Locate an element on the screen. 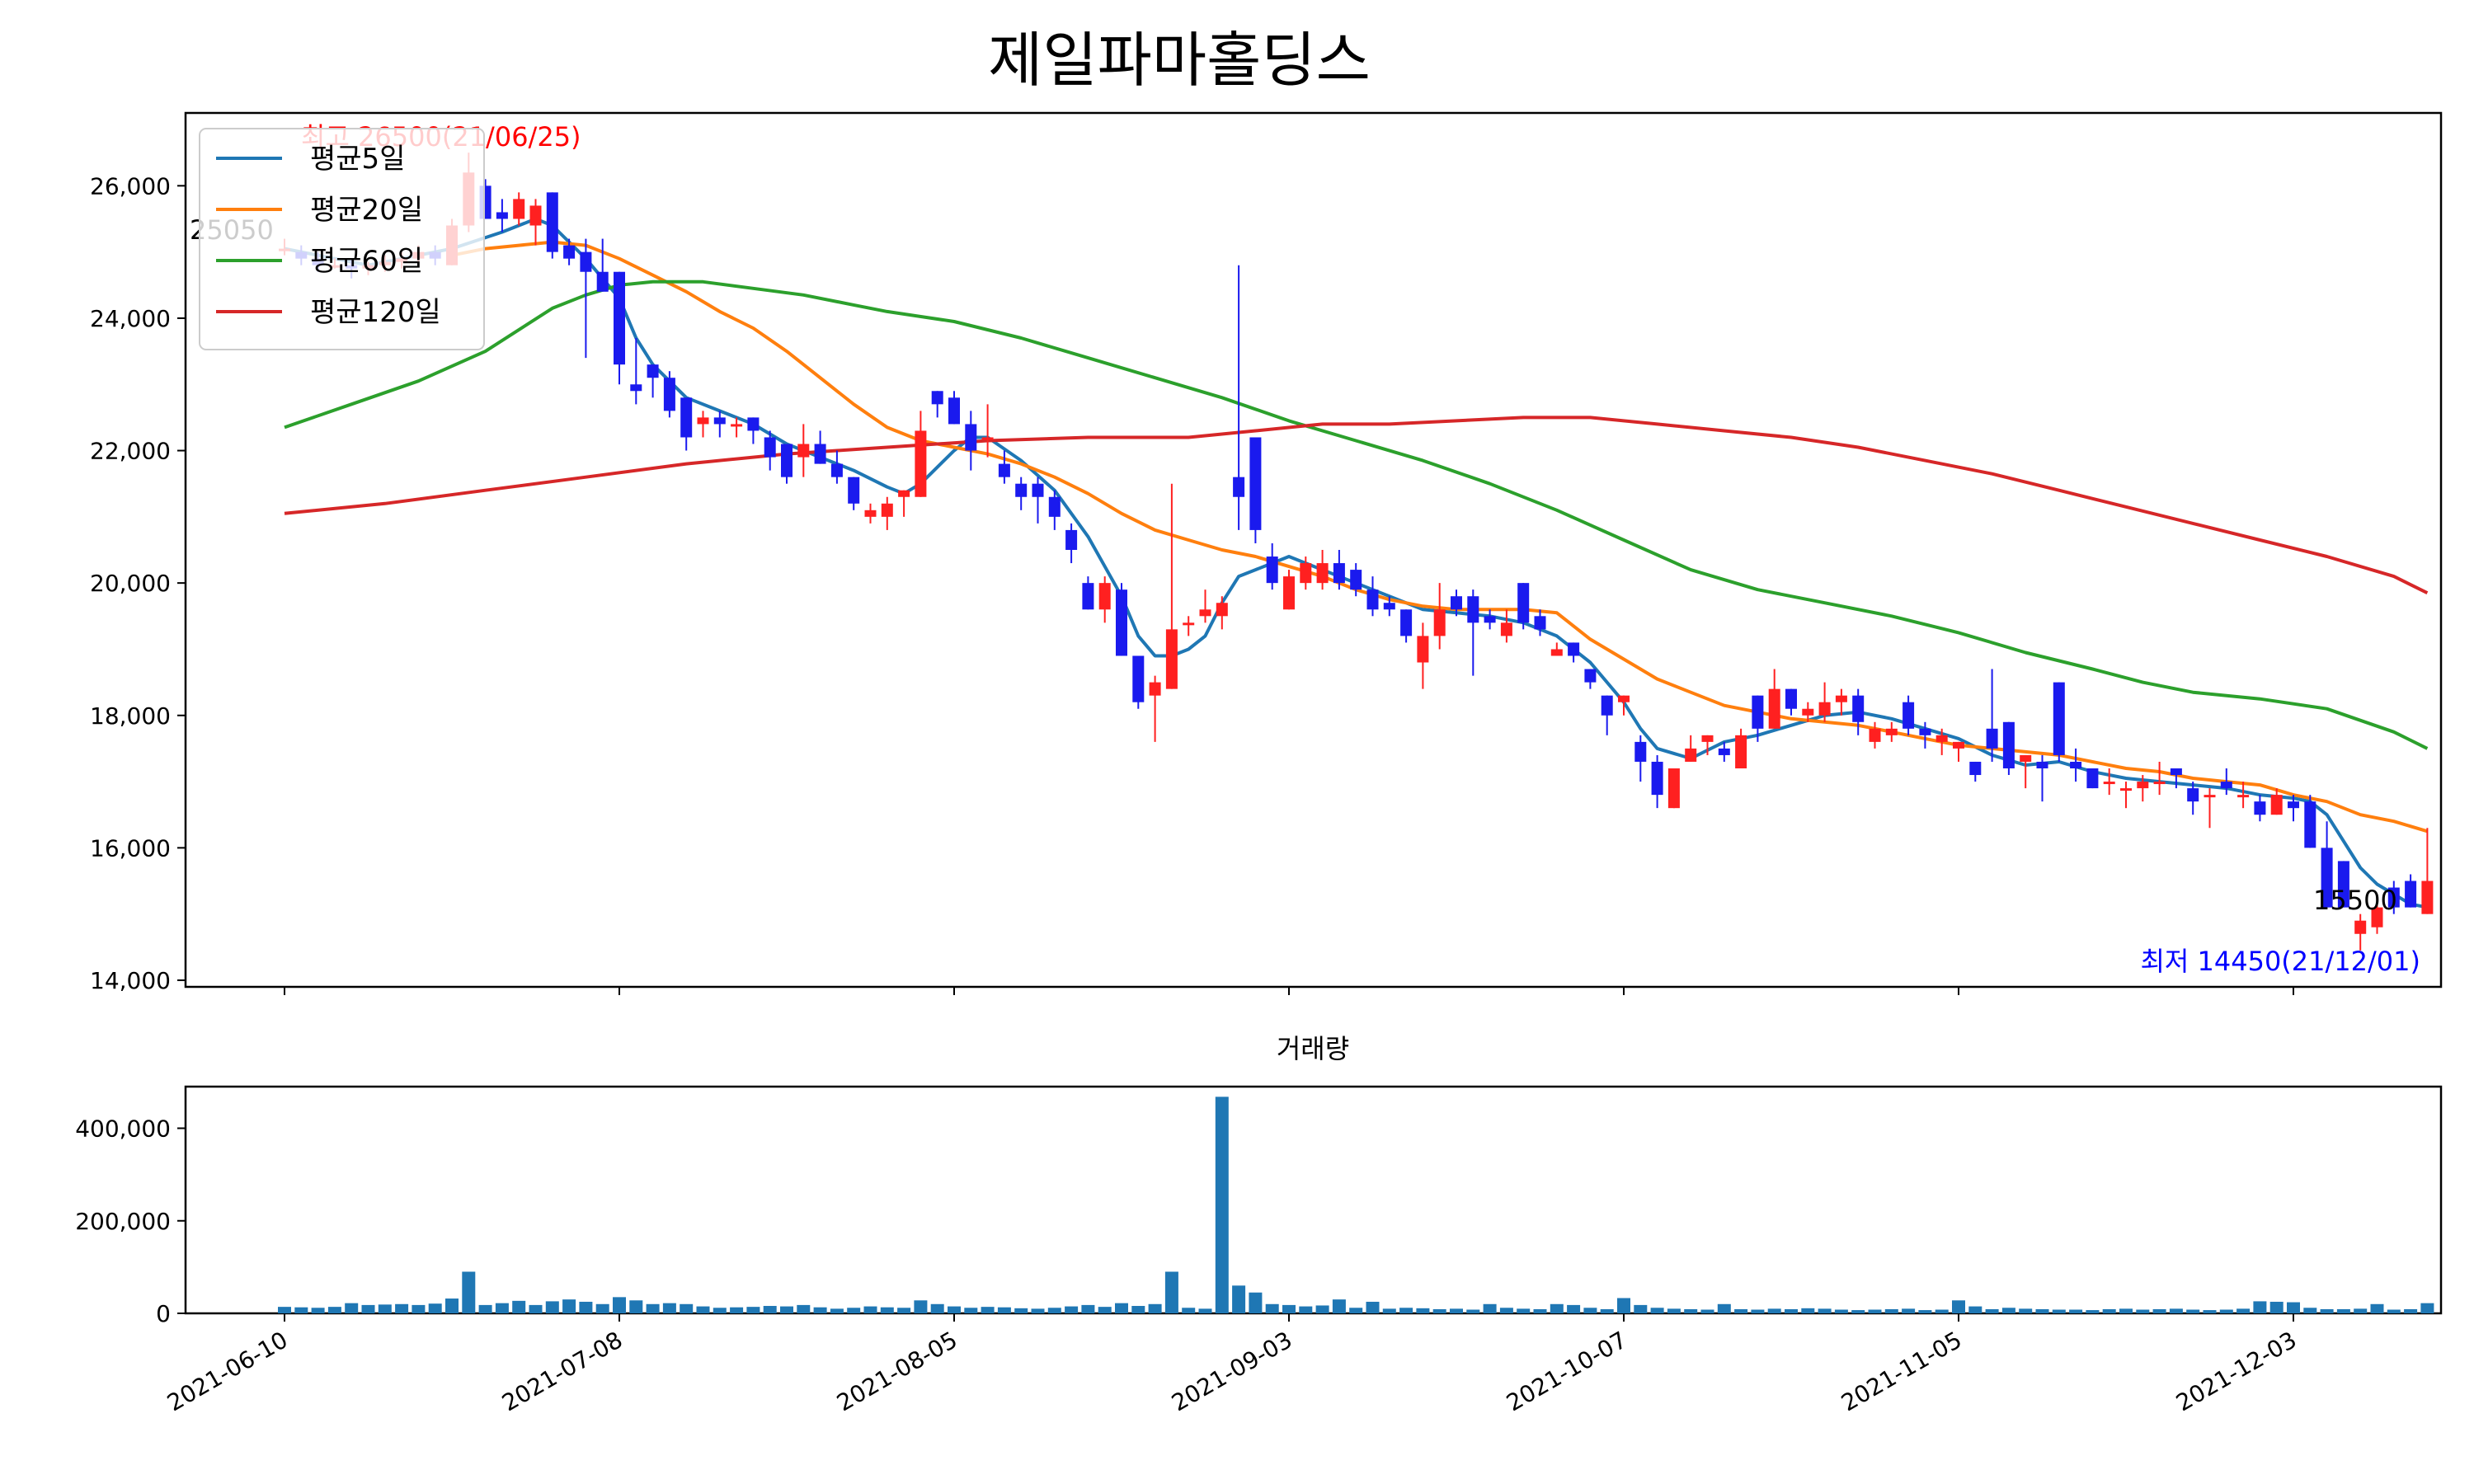  price-y-tick-label: 18,000 is located at coordinates (130, 716).